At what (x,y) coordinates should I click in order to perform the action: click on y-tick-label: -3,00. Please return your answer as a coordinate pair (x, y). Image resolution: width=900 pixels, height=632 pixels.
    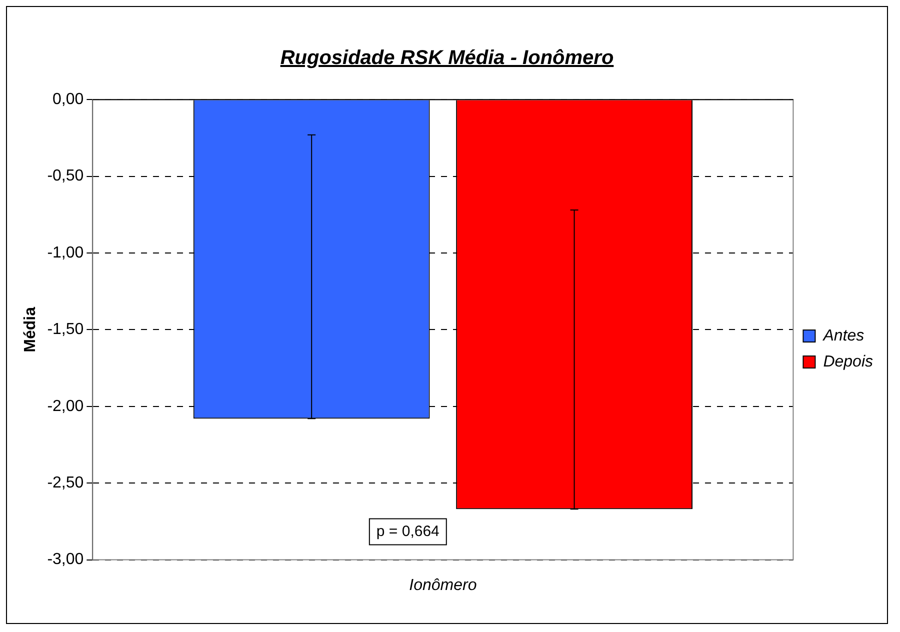
    Looking at the image, I should click on (65, 559).